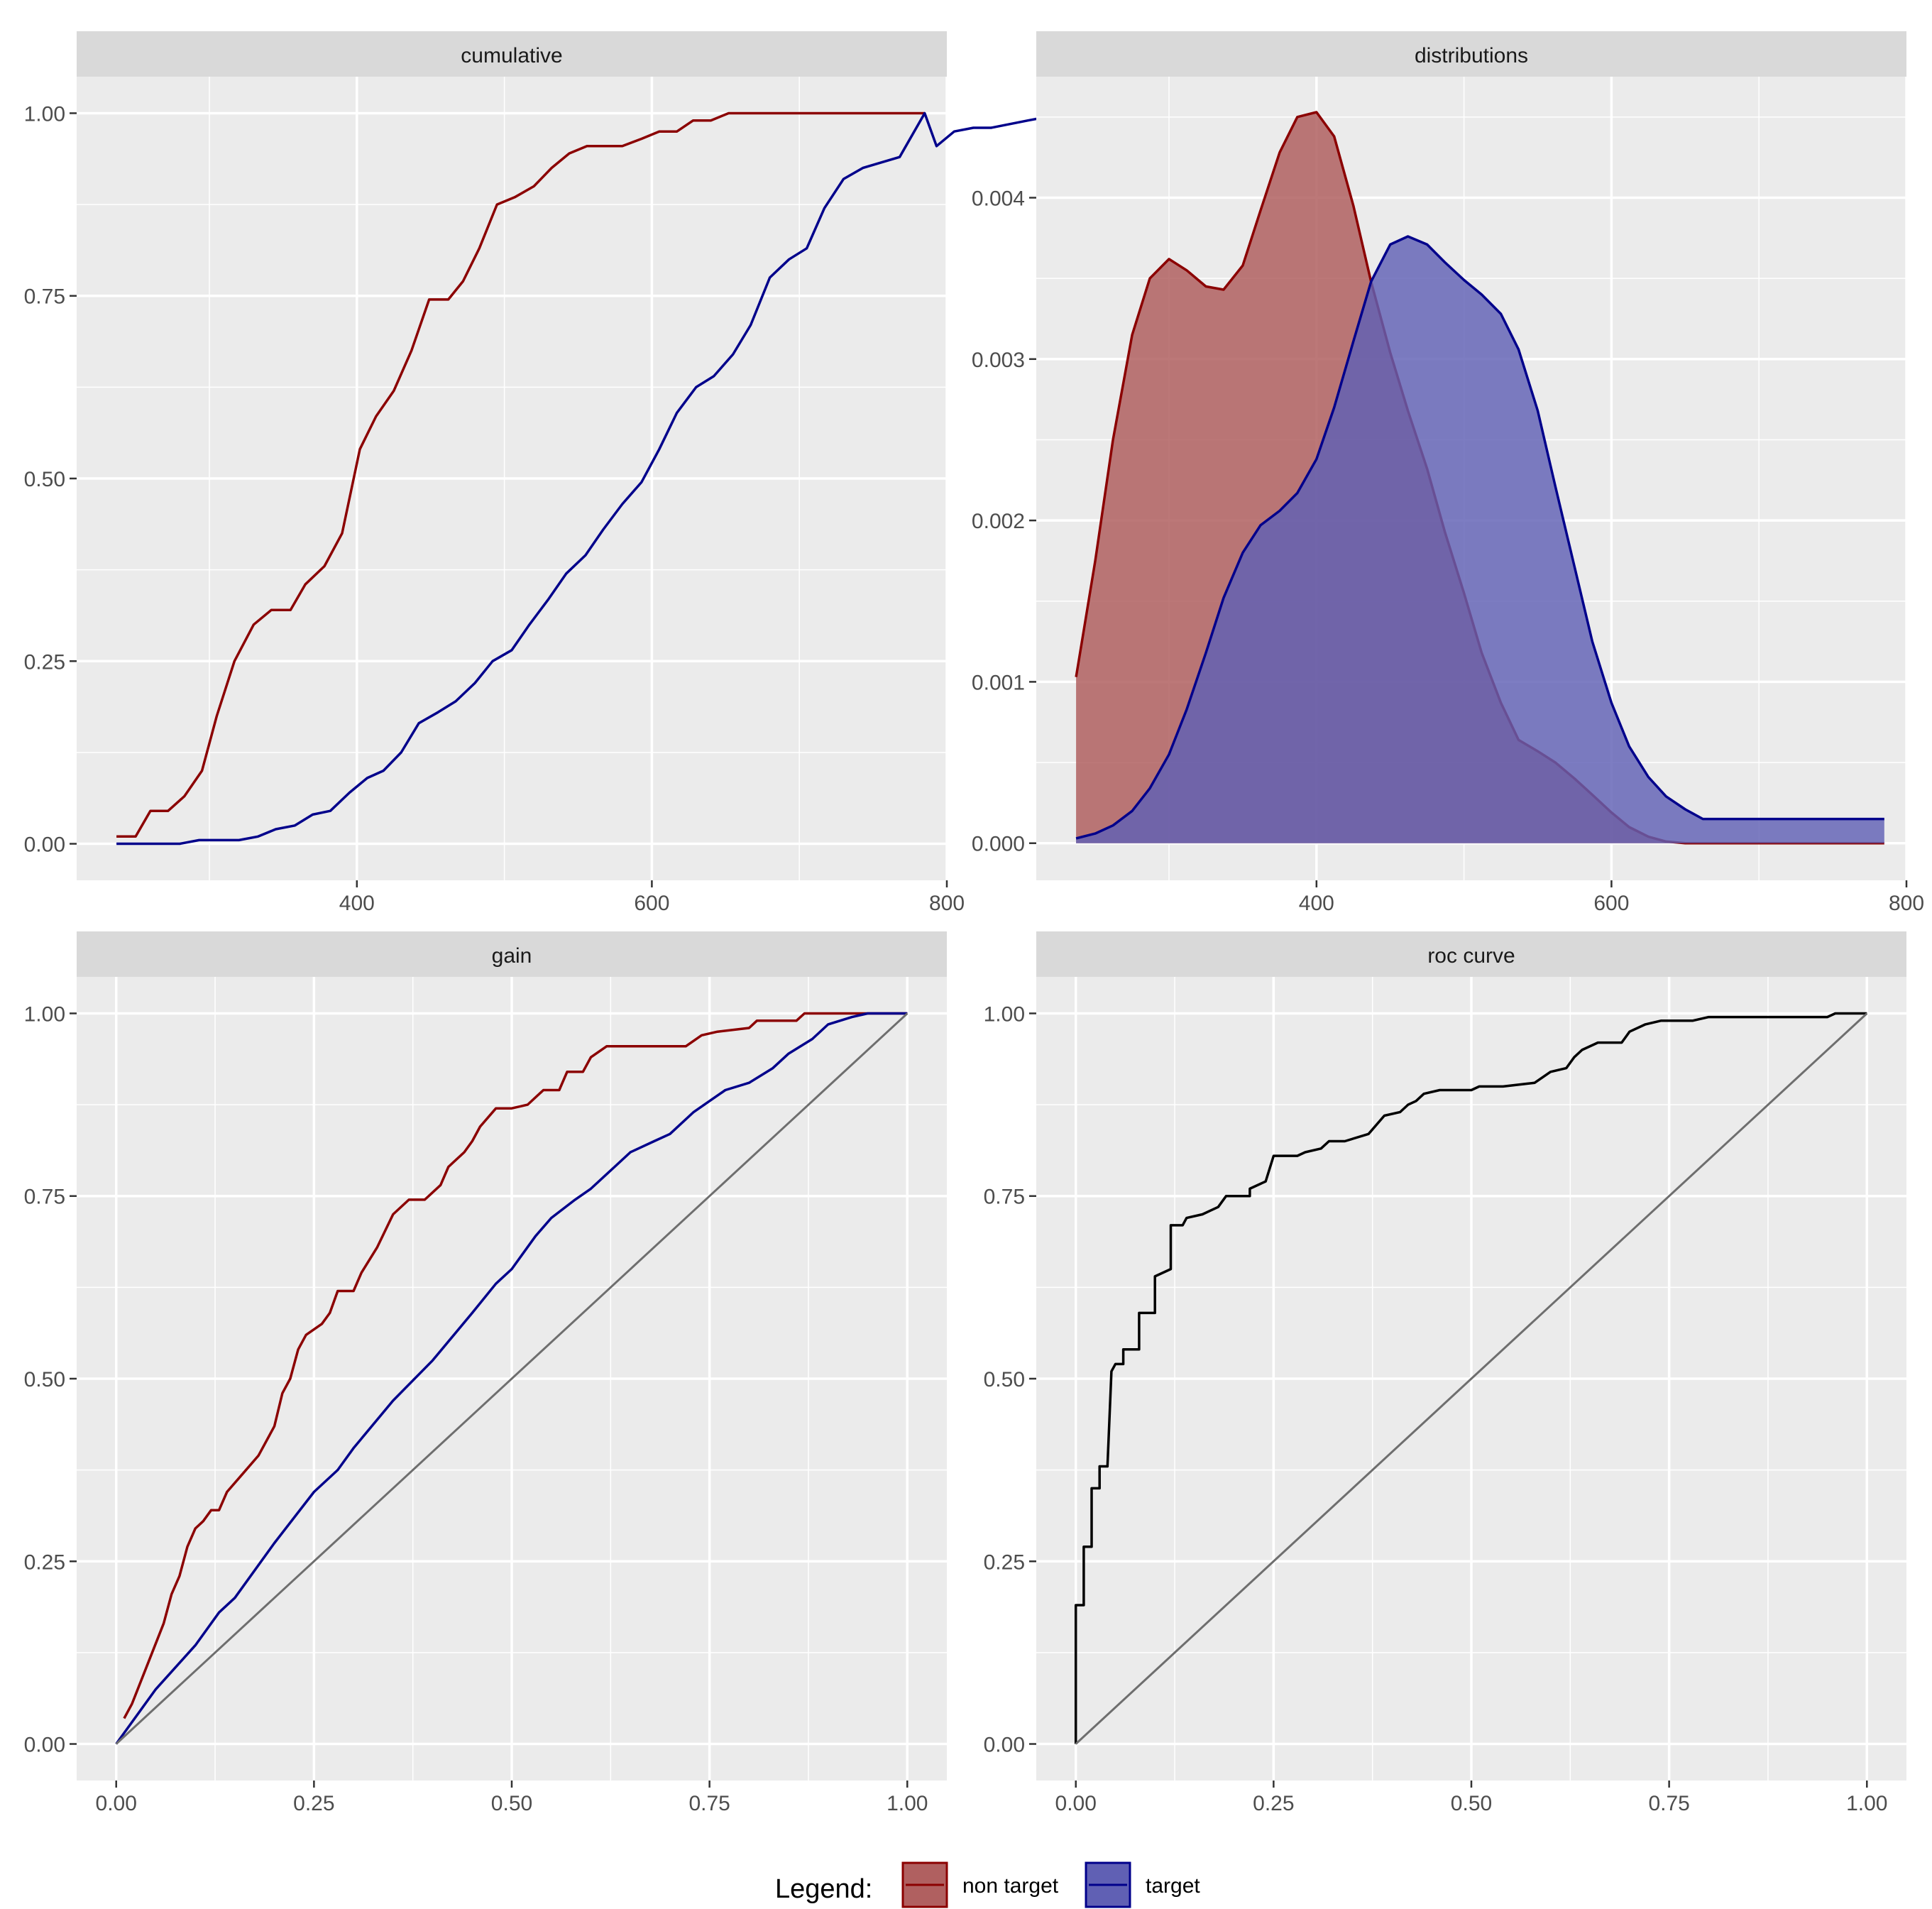 This screenshot has height=1909, width=1932. I want to click on y-axis-cumulative: 0.00 0.25 0.50 0.75 1.00, so click(51, 479).